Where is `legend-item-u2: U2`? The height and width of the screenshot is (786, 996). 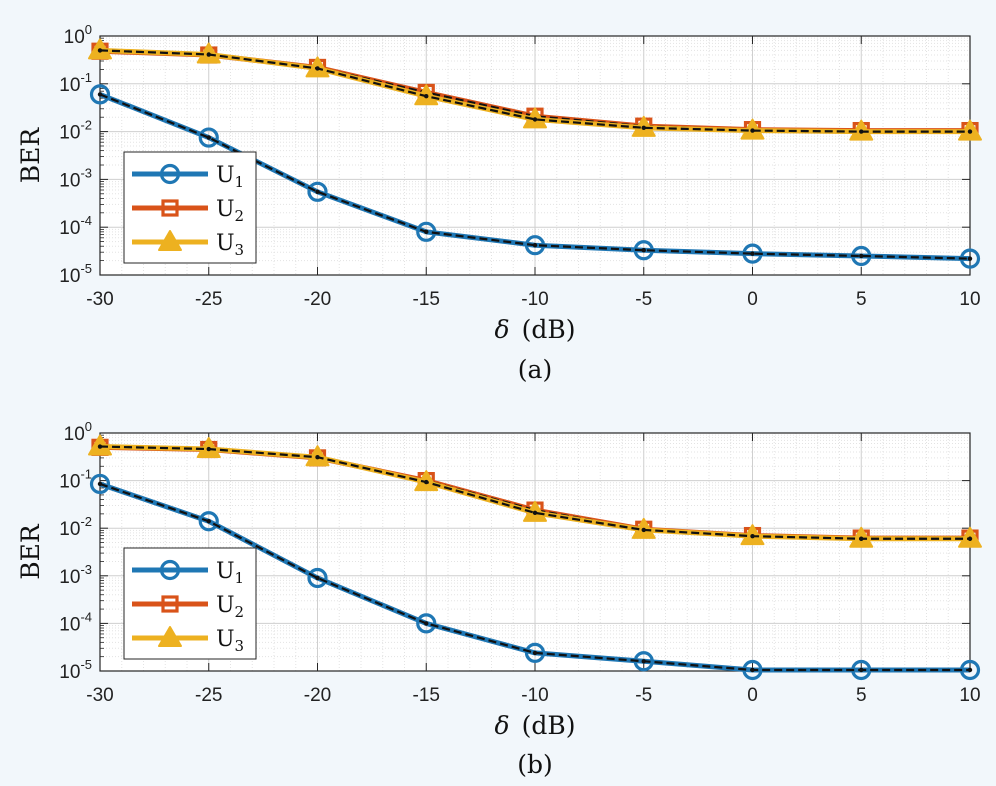 legend-item-u2: U2 is located at coordinates (188, 211).